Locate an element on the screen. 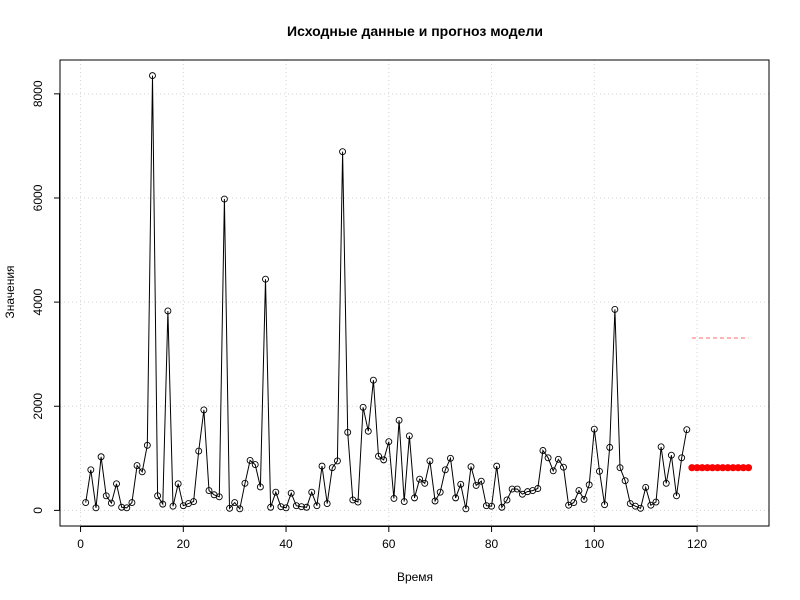  x-tick-label: 60 is located at coordinates (389, 544).